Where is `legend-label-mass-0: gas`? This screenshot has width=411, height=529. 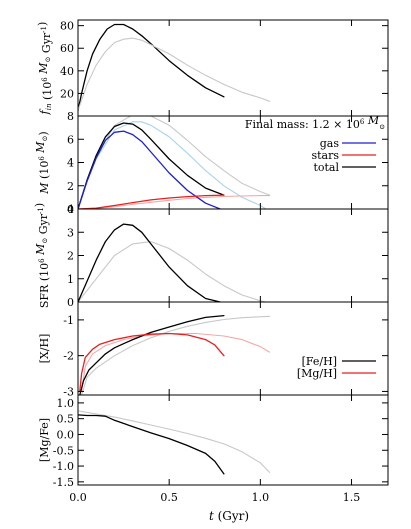 legend-label-mass-0: gas is located at coordinates (330, 143).